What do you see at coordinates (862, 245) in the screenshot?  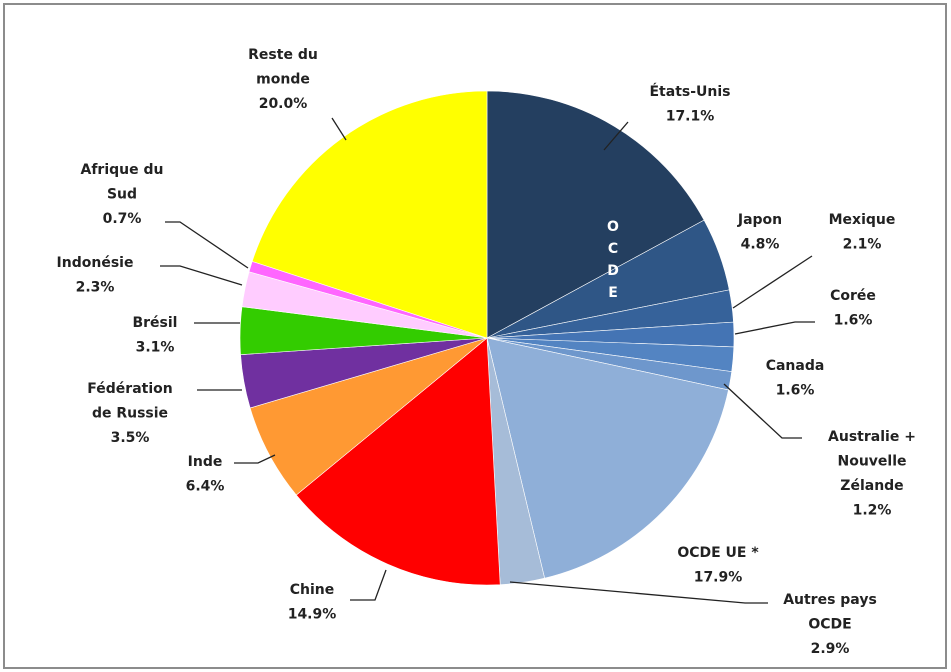 I see `slice-value-label: 2.1%` at bounding box center [862, 245].